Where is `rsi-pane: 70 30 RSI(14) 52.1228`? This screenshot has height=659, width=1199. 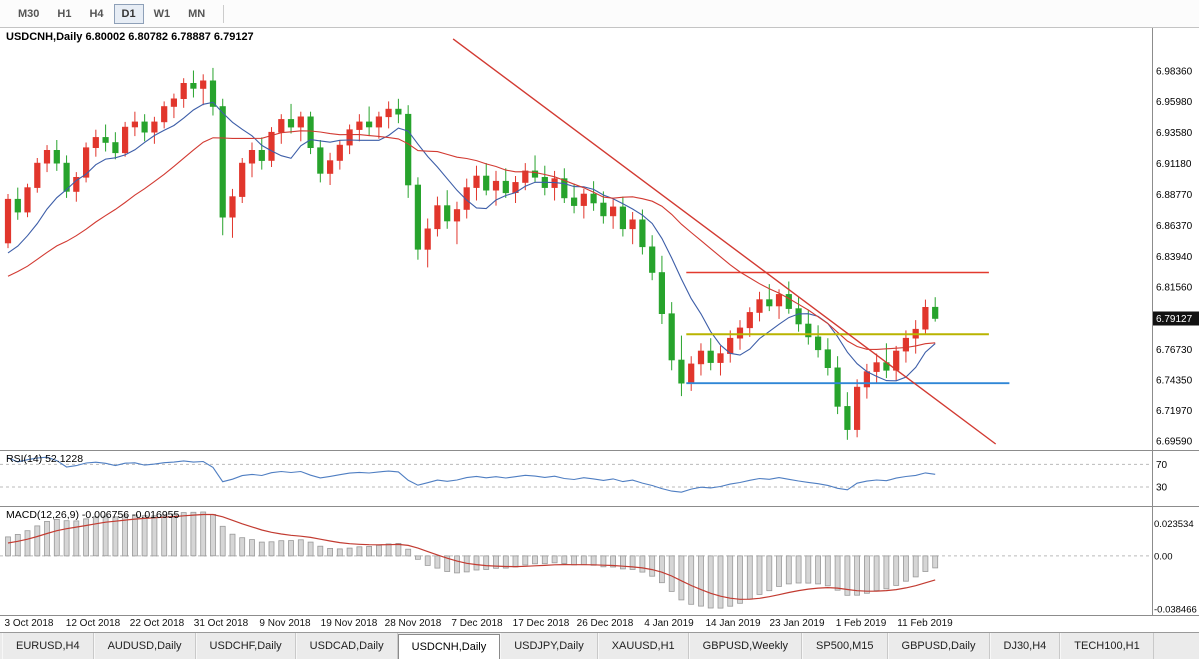
rsi-pane: 70 30 RSI(14) 52.1228 is located at coordinates (599, 478).